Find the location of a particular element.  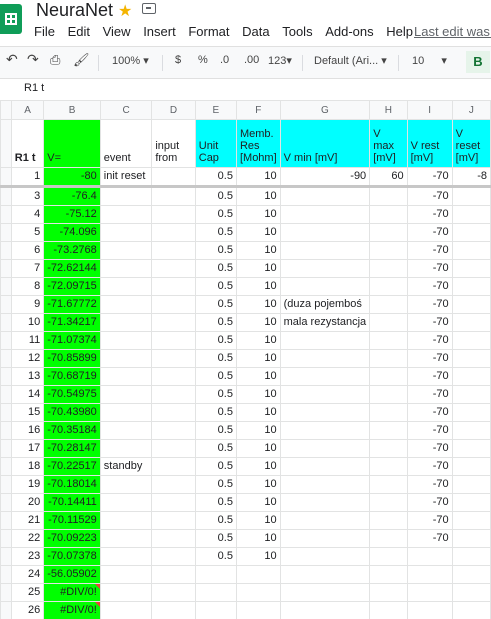

cell-a: 26 is located at coordinates (27, 610).